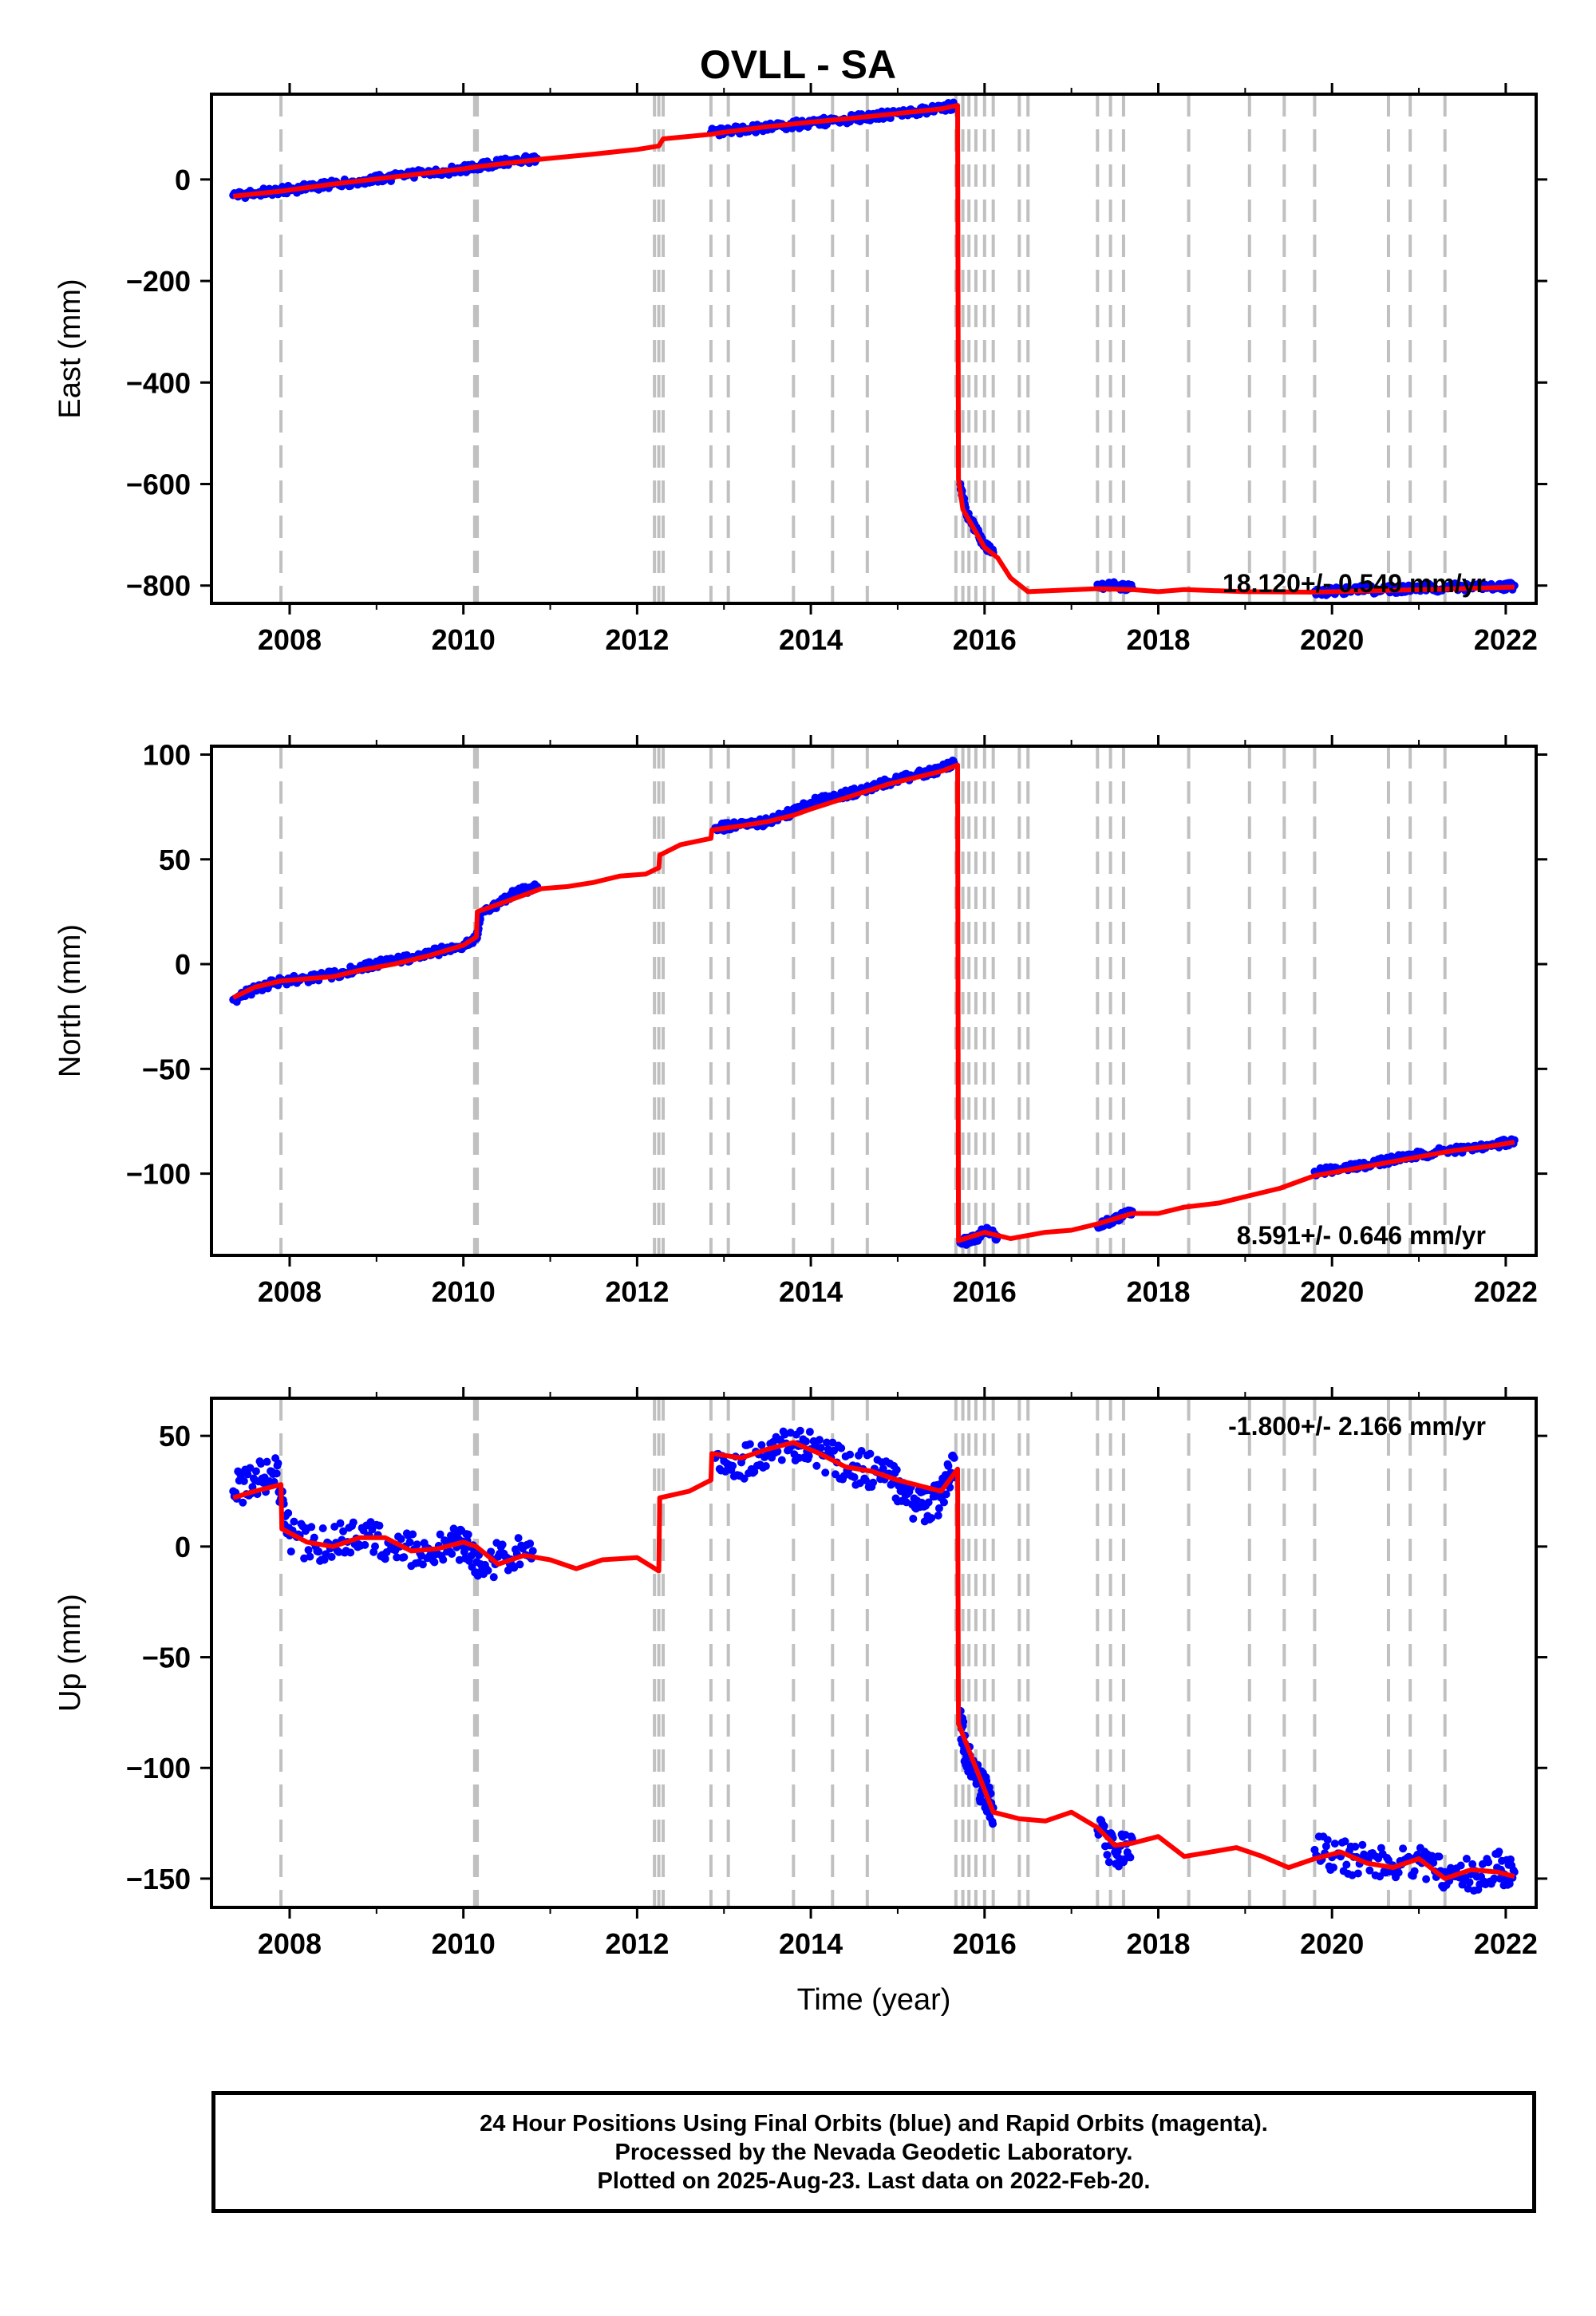 The image size is (1596, 2316). What do you see at coordinates (167, 755) in the screenshot?
I see `y-tick-label: 100` at bounding box center [167, 755].